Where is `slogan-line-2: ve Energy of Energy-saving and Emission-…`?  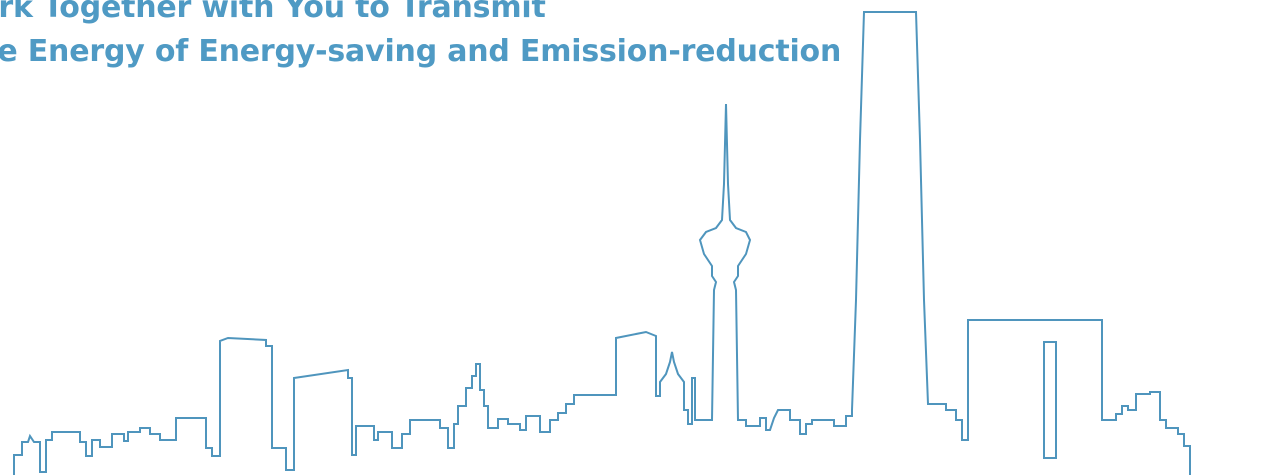
slogan-line-2: ve Energy of Energy-saving and Emission-… is located at coordinates (421, 51).